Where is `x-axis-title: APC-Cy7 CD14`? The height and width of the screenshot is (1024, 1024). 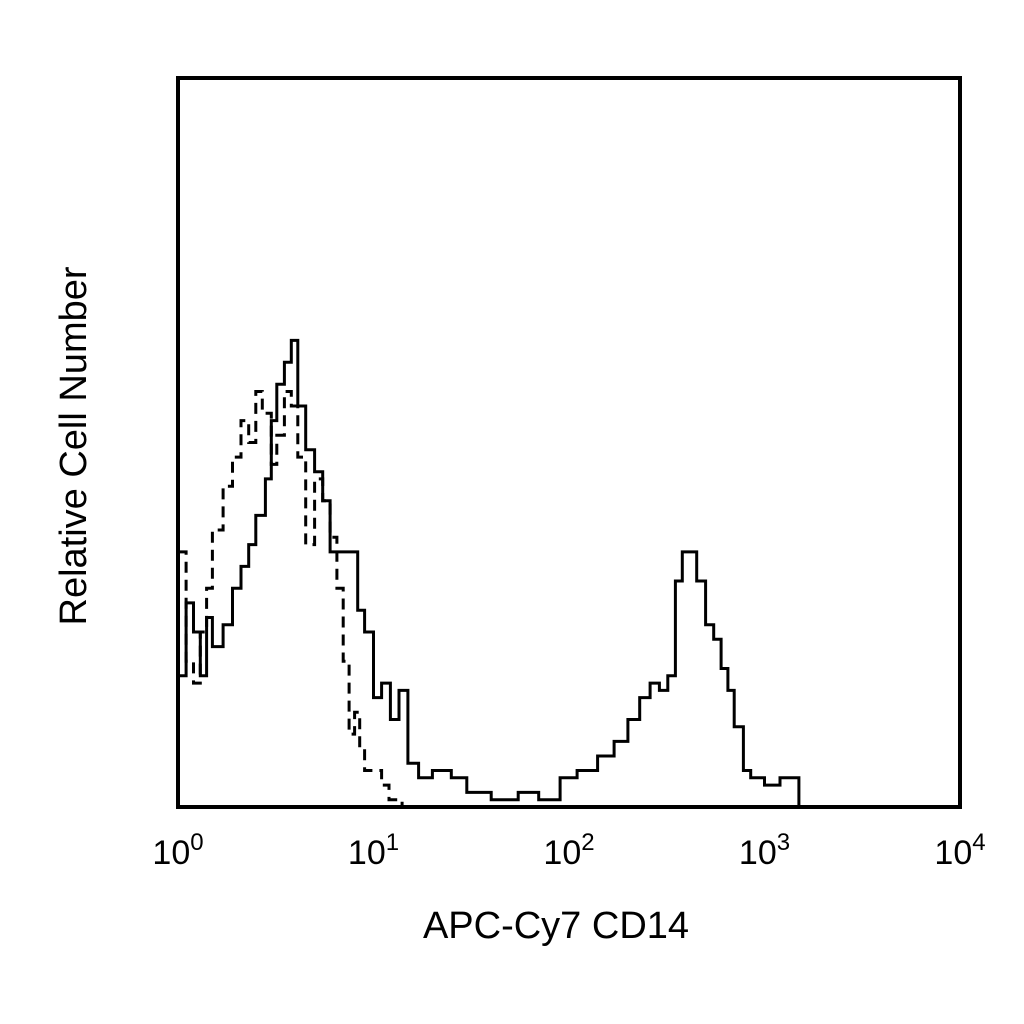 x-axis-title: APC-Cy7 CD14 is located at coordinates (556, 926).